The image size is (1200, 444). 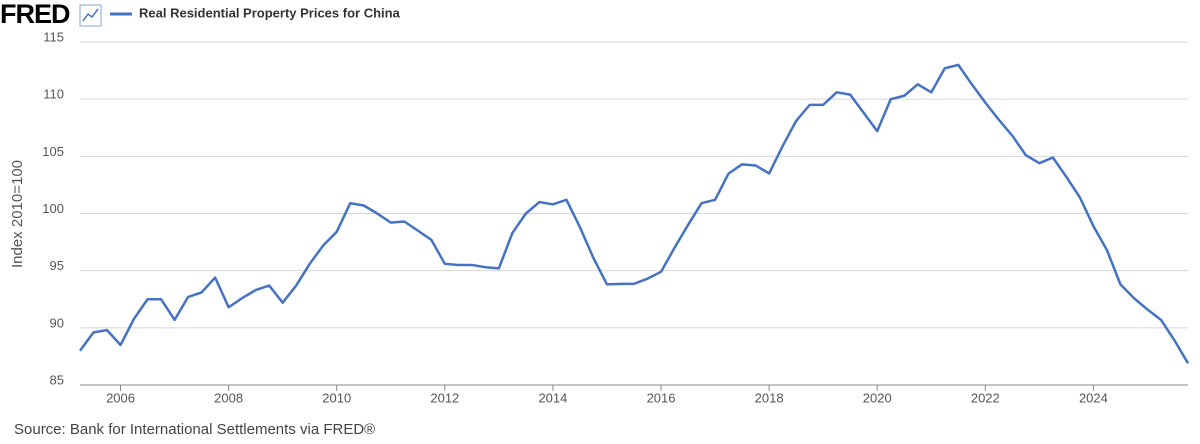 What do you see at coordinates (17, 214) in the screenshot?
I see `y-axis-label: Index 2010=100` at bounding box center [17, 214].